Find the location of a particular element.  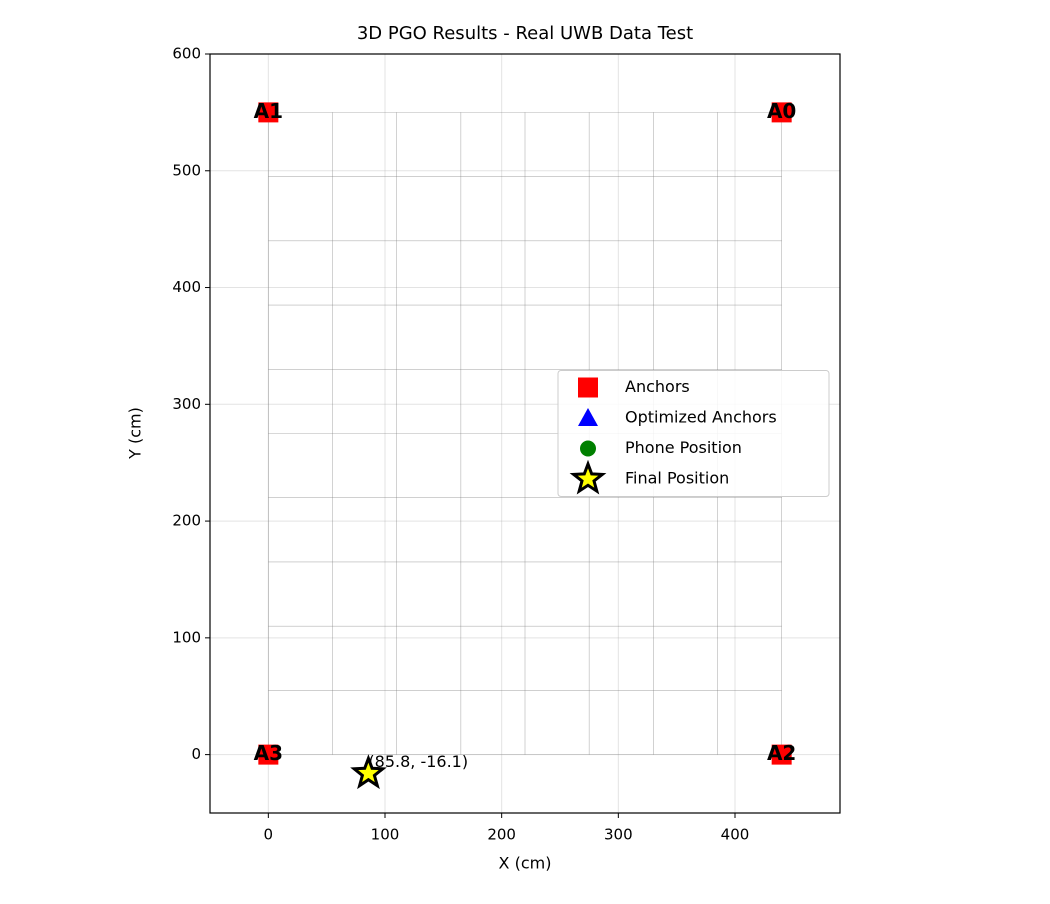

point-label: A3 is located at coordinates (268, 753).